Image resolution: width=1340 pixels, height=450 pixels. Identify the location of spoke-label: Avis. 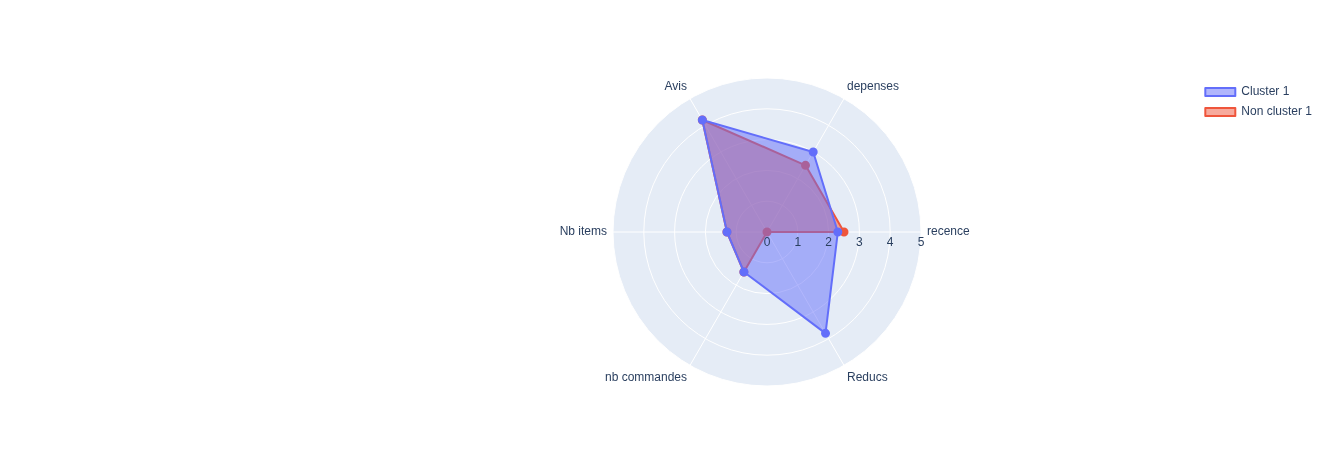
(675, 85).